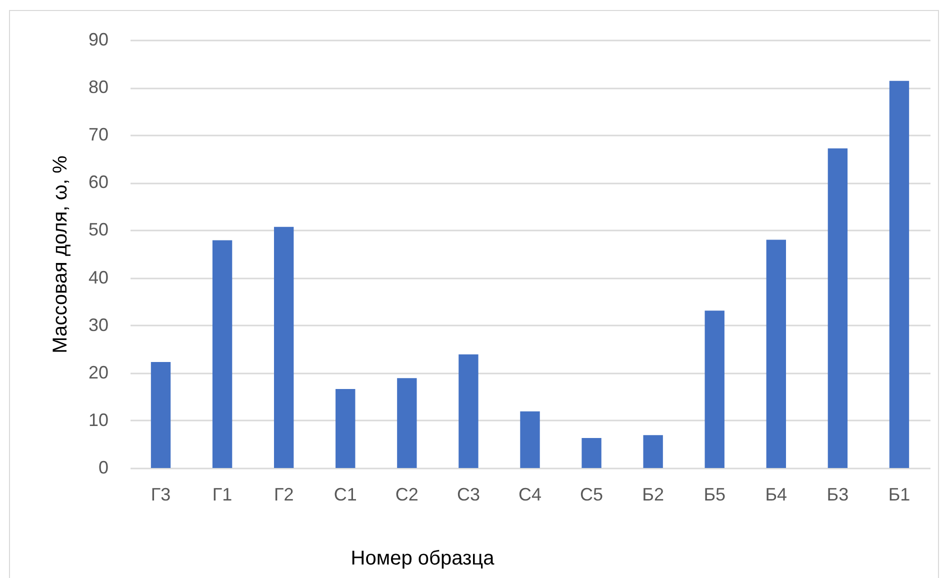  Describe the element at coordinates (98, 230) in the screenshot. I see `y-tick-label: 50` at that location.